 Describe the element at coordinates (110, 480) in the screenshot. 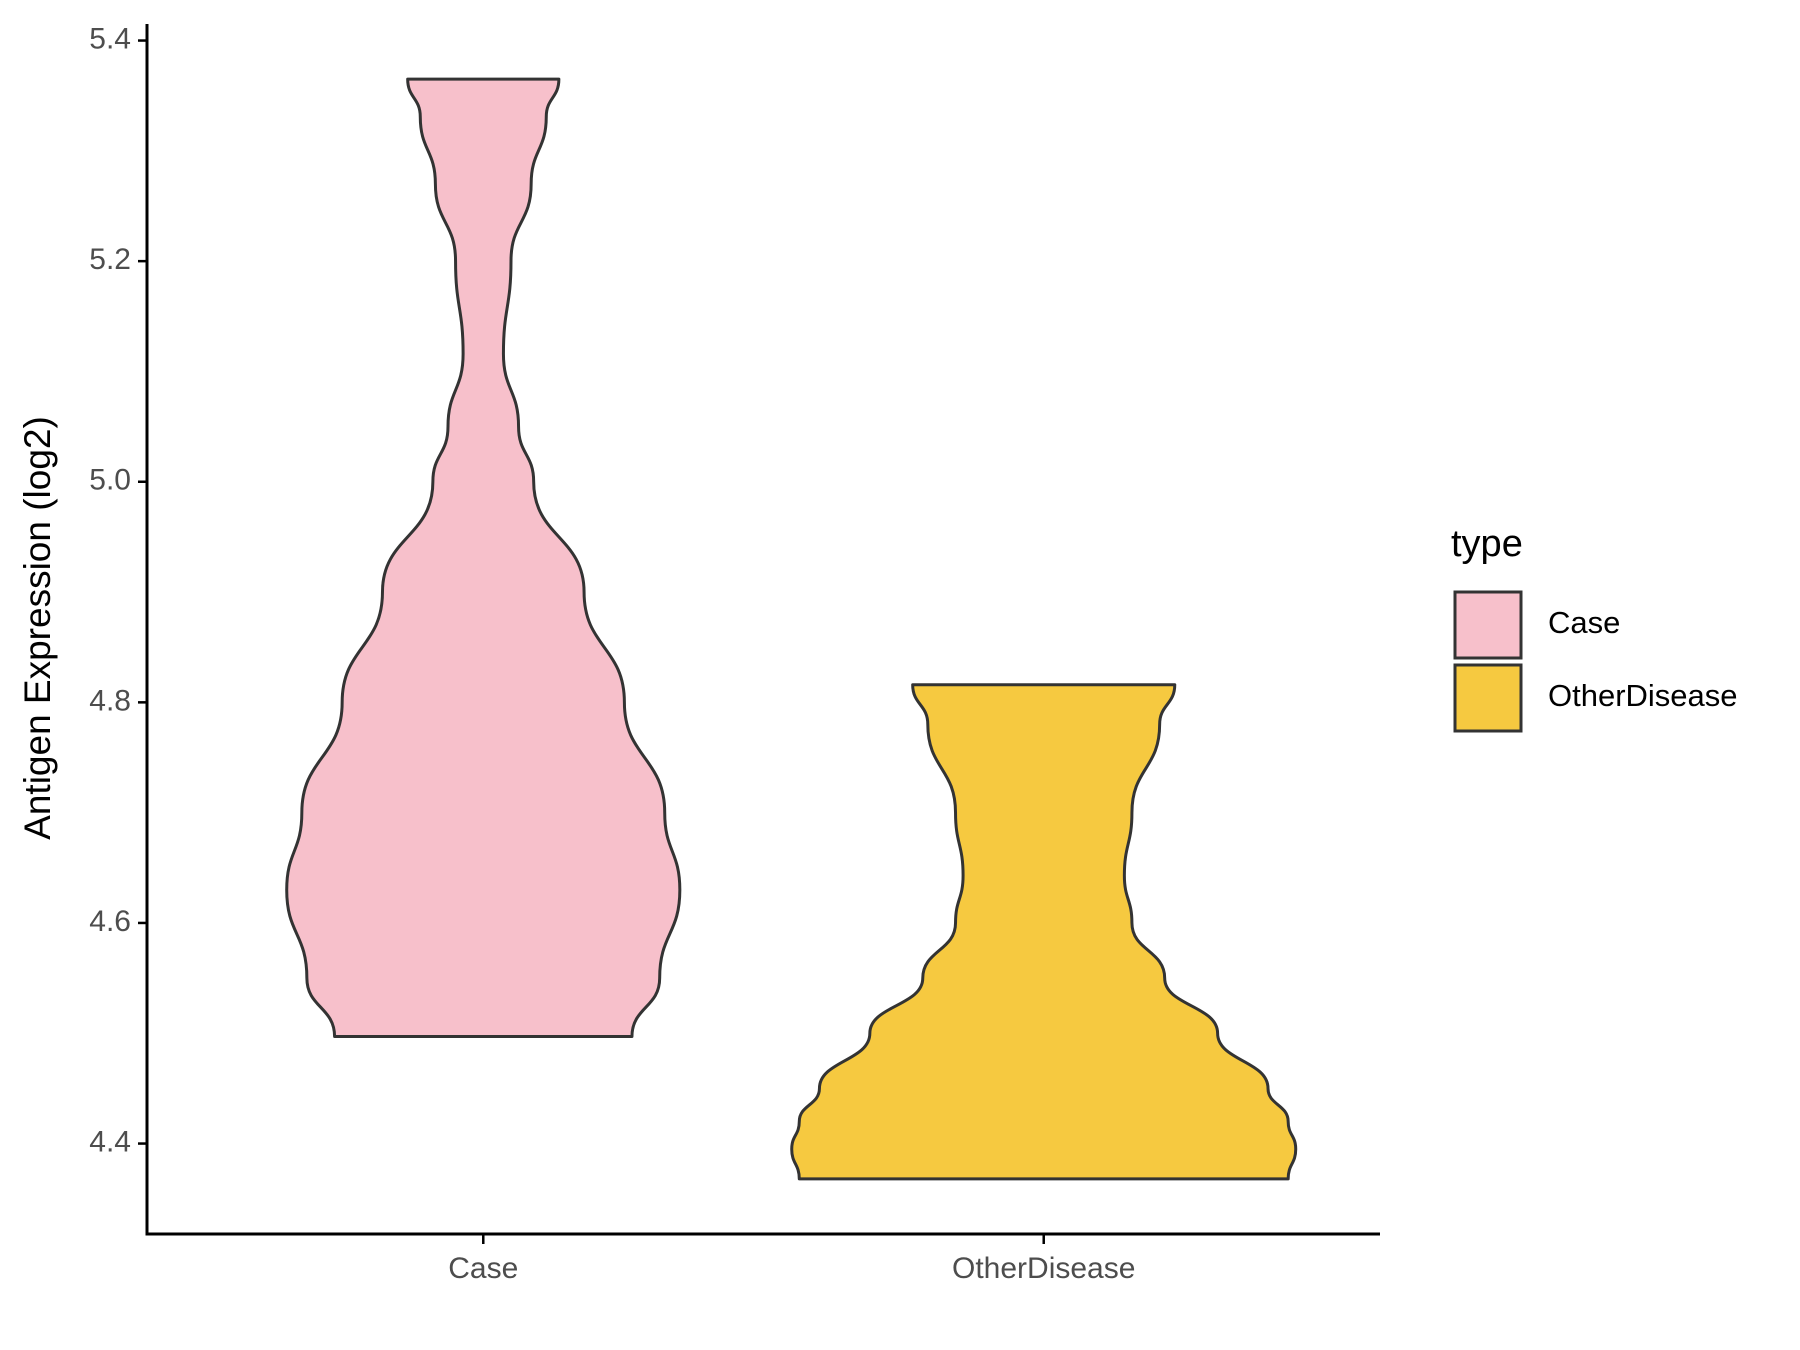

I see `y-tick-label: 5.0` at that location.